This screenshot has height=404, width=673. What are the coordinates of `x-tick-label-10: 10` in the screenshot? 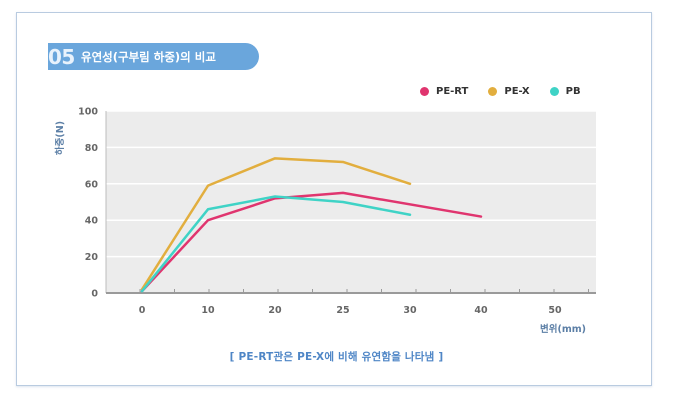 It's located at (208, 310).